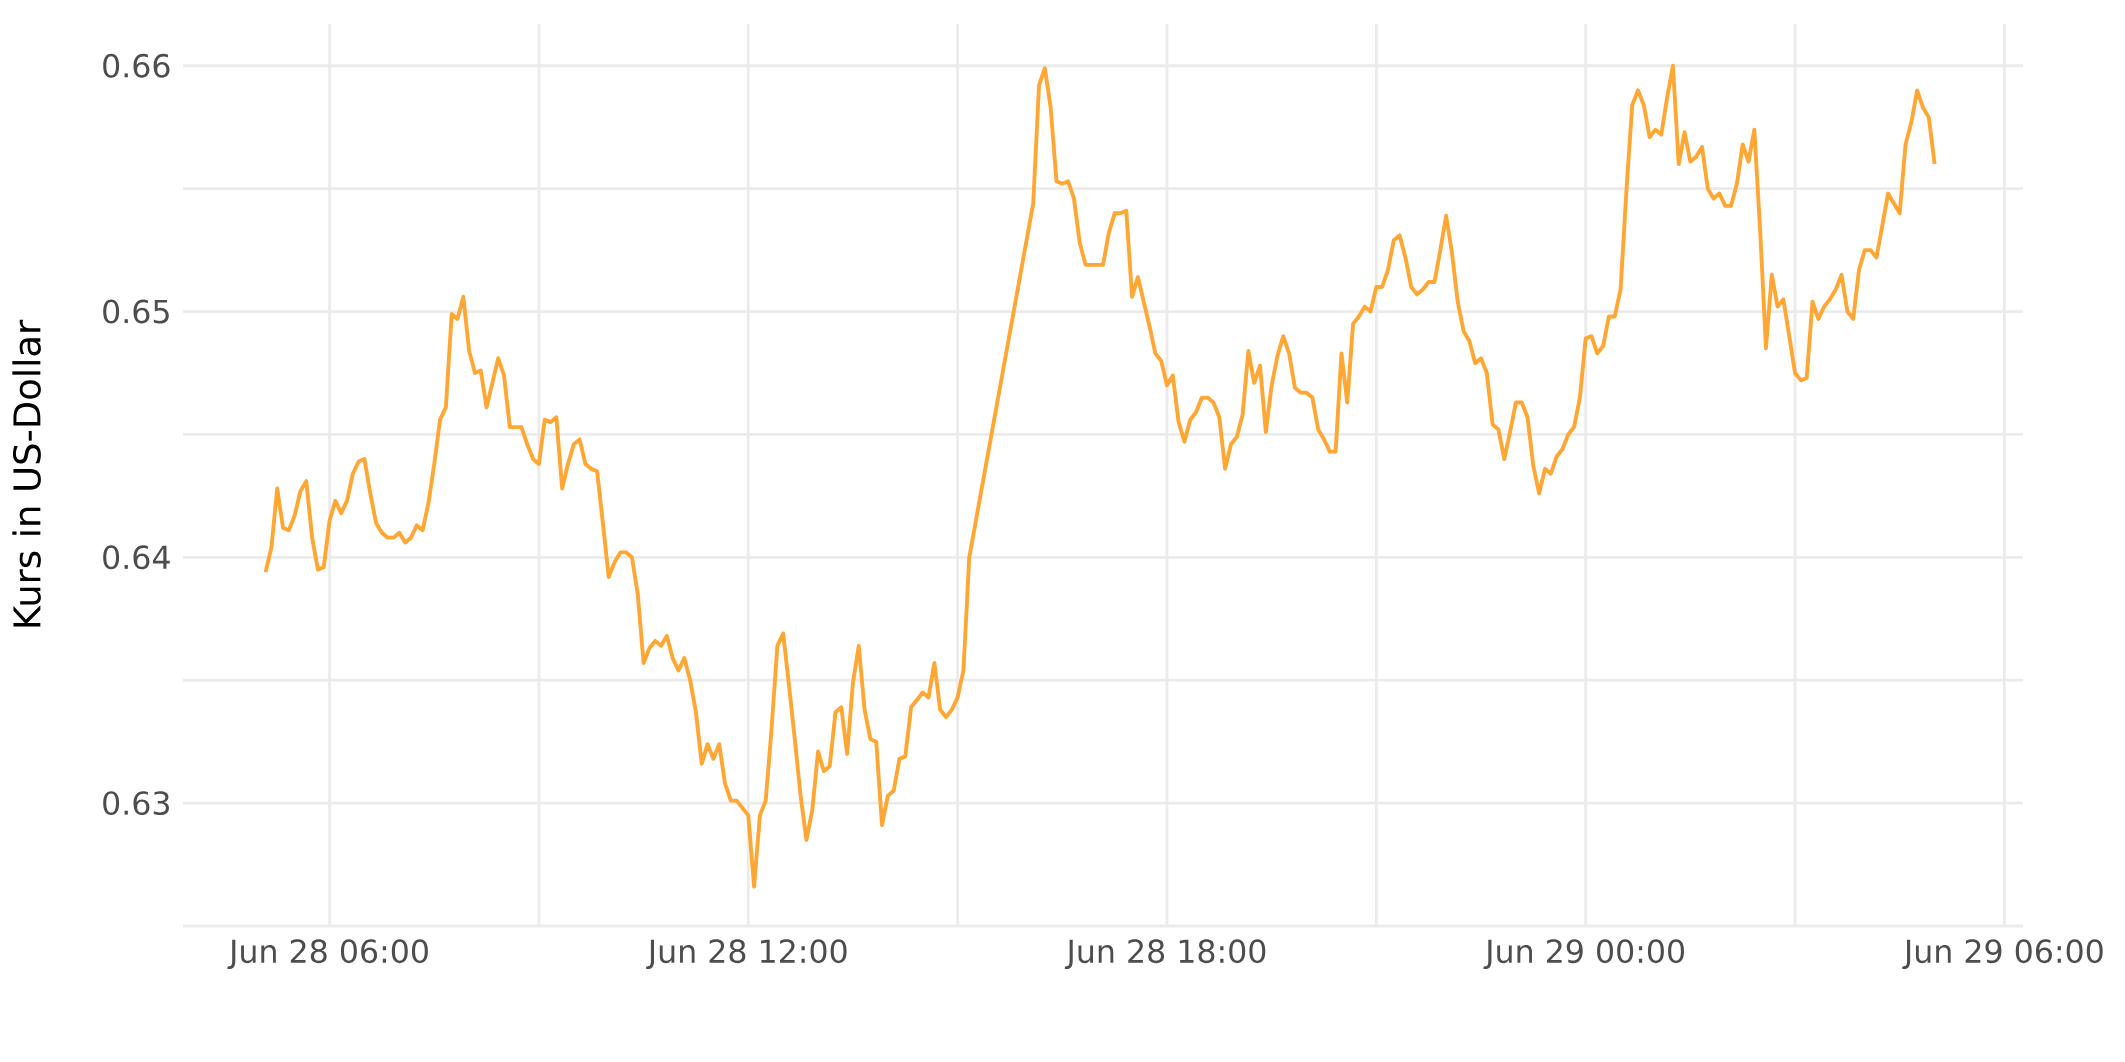  Describe the element at coordinates (26, 473) in the screenshot. I see `y-axis-title: Kurs in US-Dollar` at that location.